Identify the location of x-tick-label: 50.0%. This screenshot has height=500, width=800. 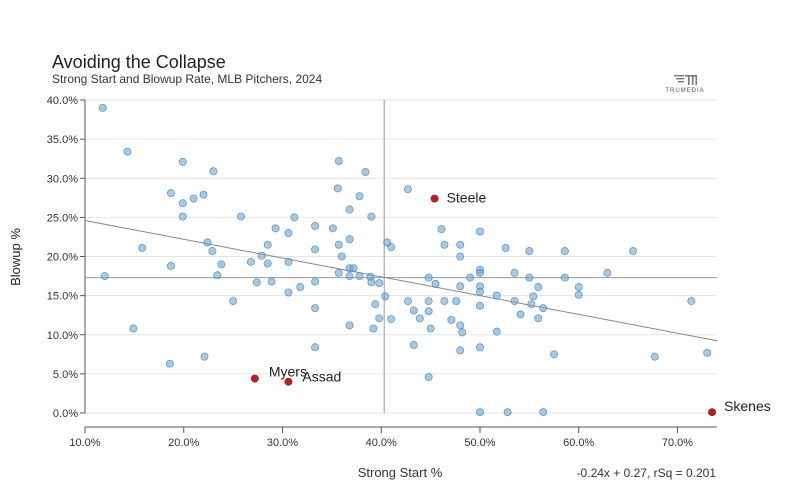
(479, 443).